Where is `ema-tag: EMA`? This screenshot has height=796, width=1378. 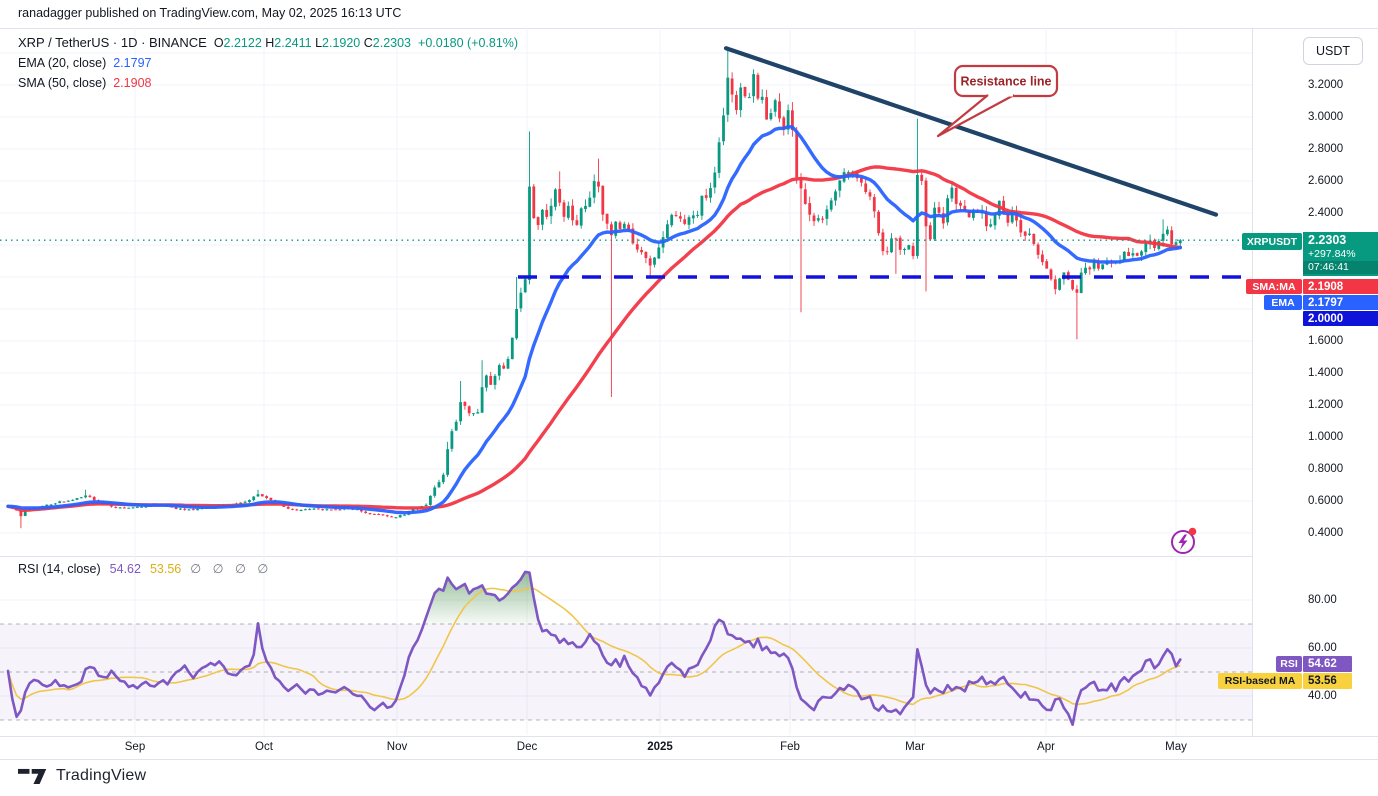
ema-tag: EMA is located at coordinates (1283, 302).